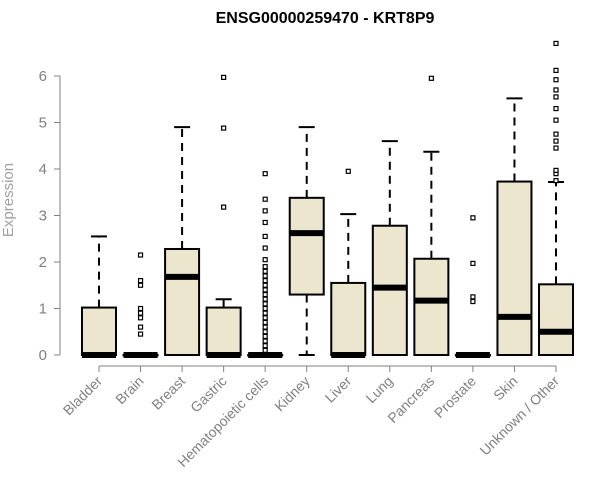 The height and width of the screenshot is (500, 600). Describe the element at coordinates (520, 416) in the screenshot. I see `x-tick-label: Unknown / Other` at that location.